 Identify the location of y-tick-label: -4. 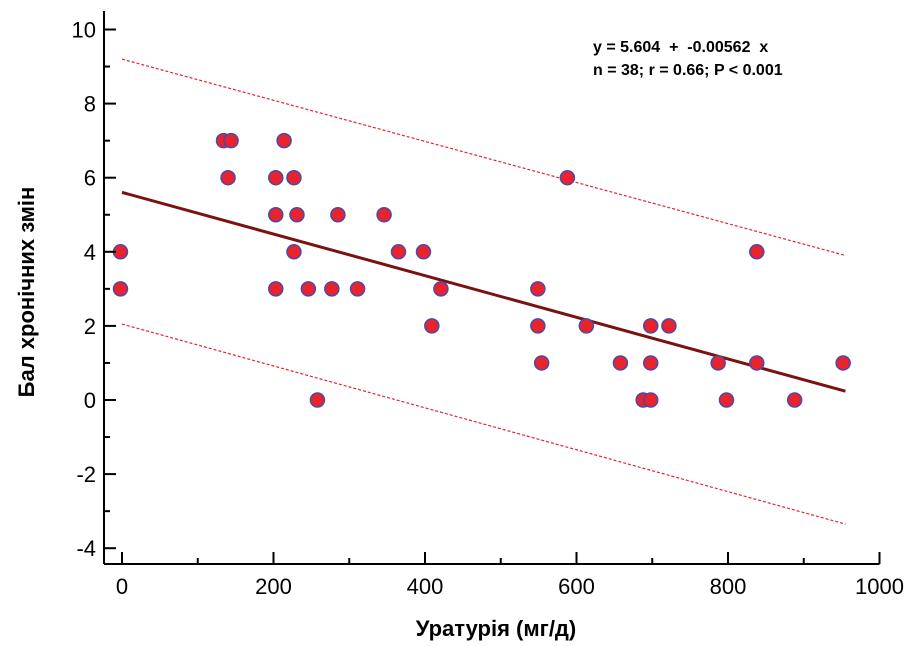
(86, 548).